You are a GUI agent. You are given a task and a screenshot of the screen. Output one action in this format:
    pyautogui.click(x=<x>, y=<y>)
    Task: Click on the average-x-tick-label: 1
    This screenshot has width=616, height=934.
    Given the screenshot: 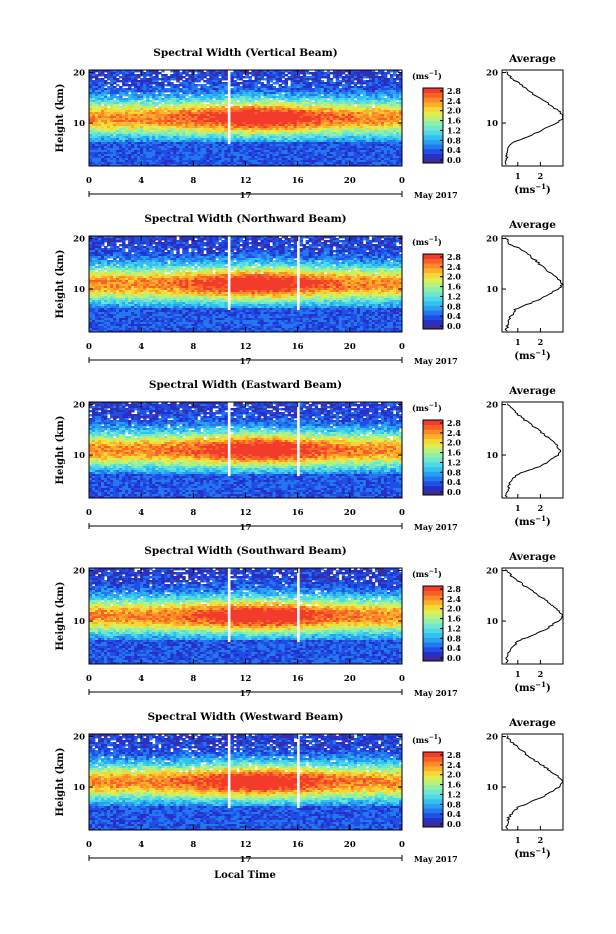 What is the action you would take?
    pyautogui.click(x=518, y=176)
    